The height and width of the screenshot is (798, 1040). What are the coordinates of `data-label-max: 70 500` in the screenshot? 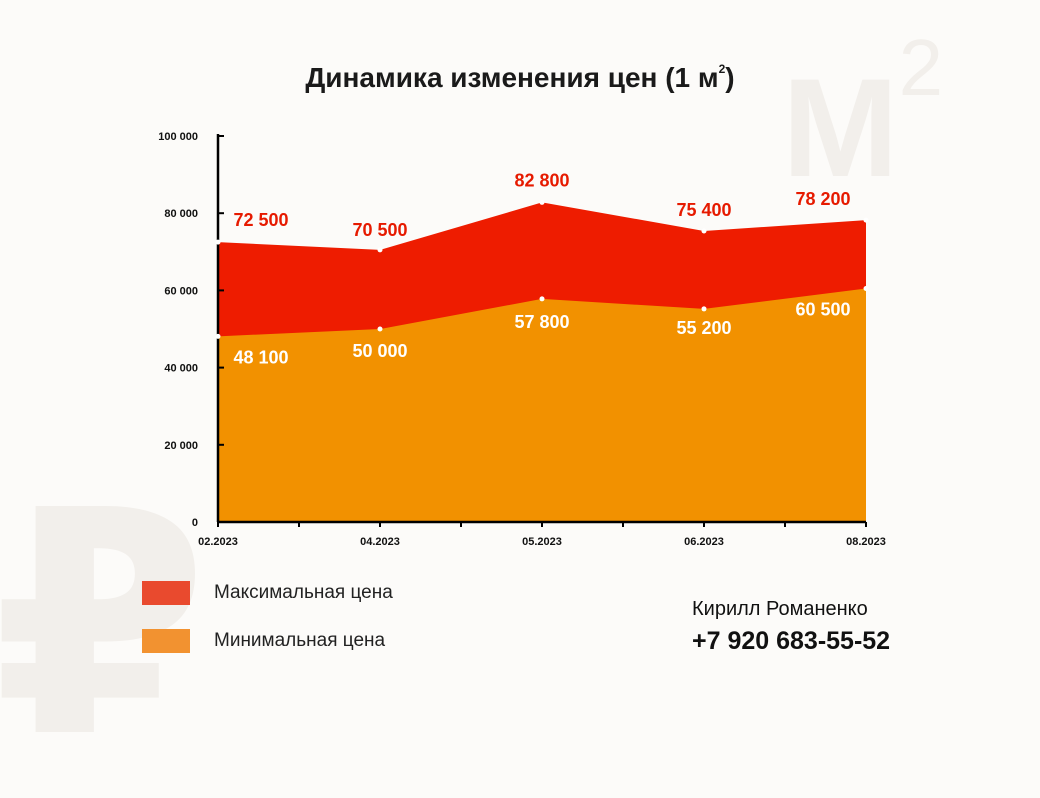 It's located at (379, 230).